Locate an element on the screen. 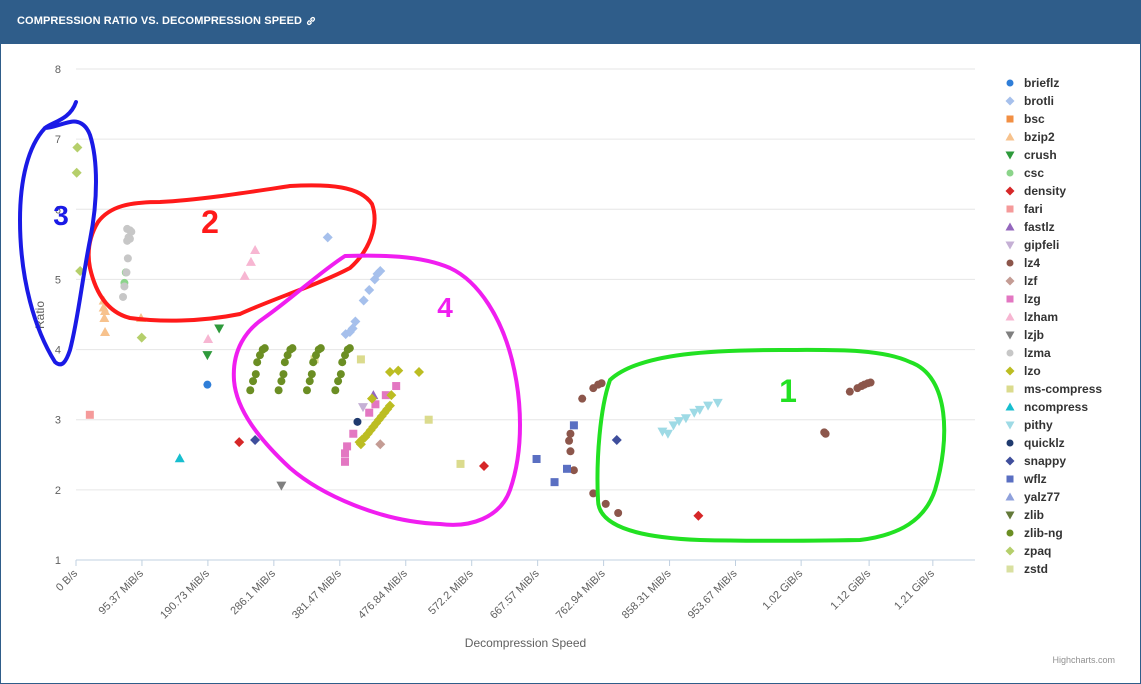 This screenshot has height=684, width=1141. legend-item-gipfeli: gipfeli is located at coordinates (1041, 245).